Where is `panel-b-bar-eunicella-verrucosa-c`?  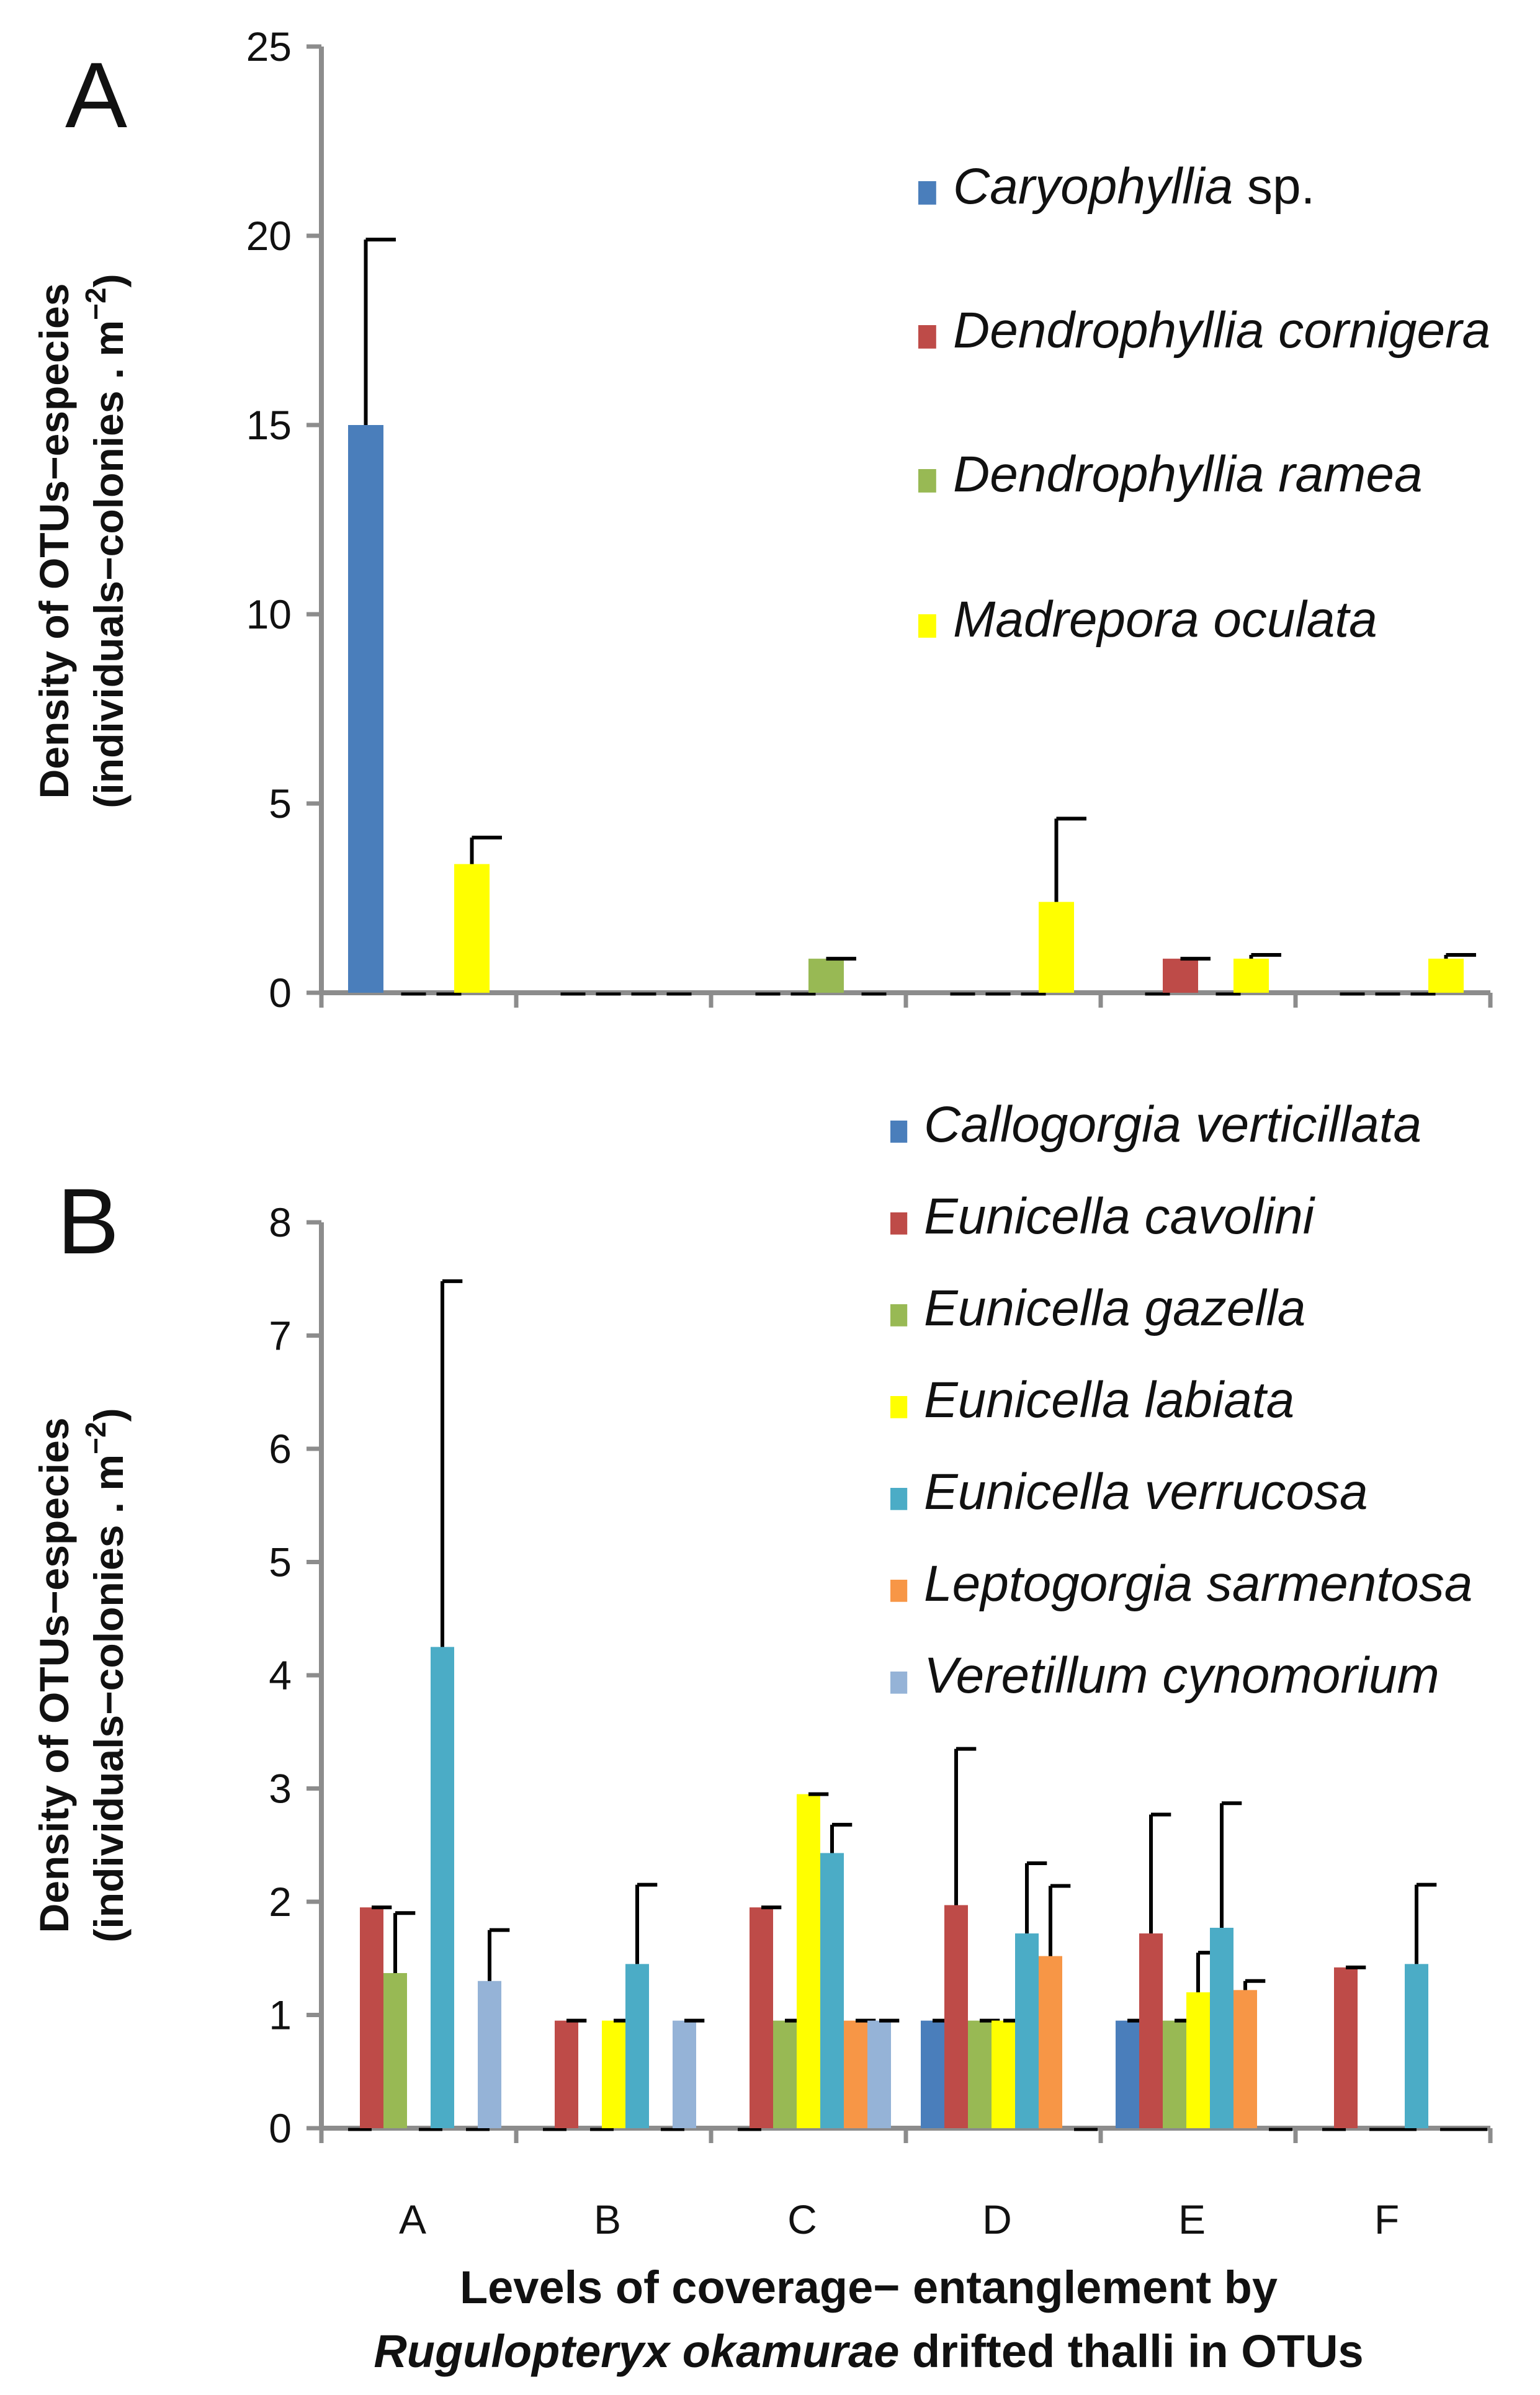 panel-b-bar-eunicella-verrucosa-c is located at coordinates (832, 1990).